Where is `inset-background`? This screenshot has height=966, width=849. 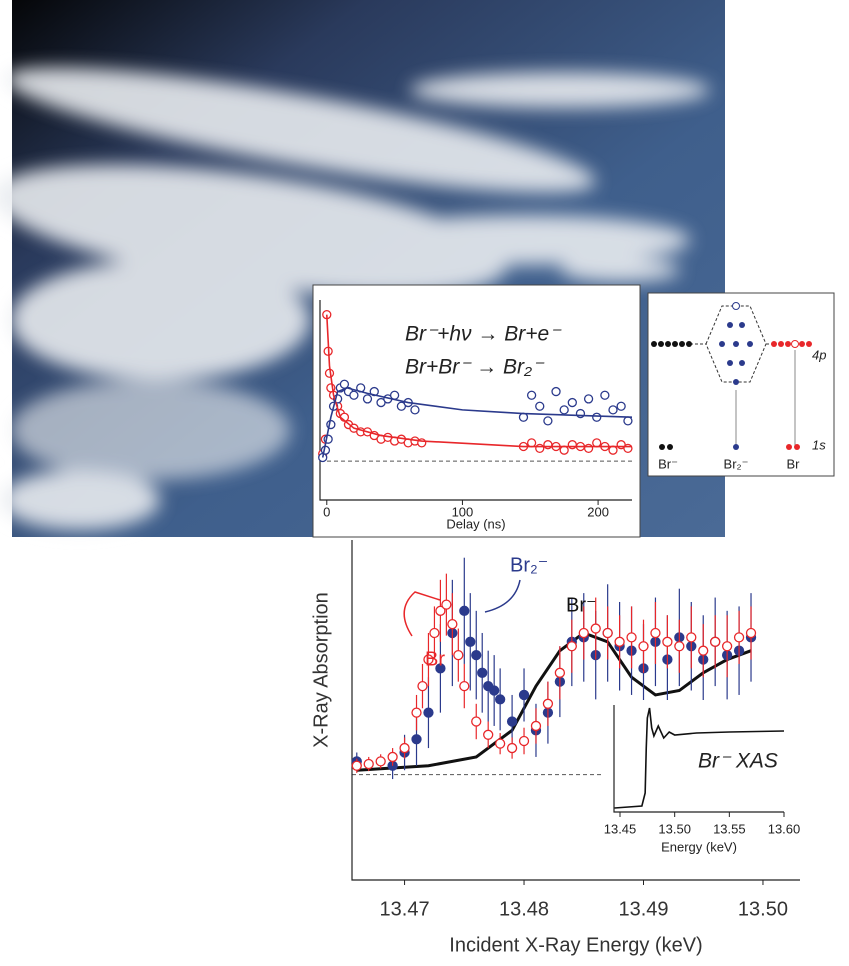 inset-background is located at coordinates (702, 781).